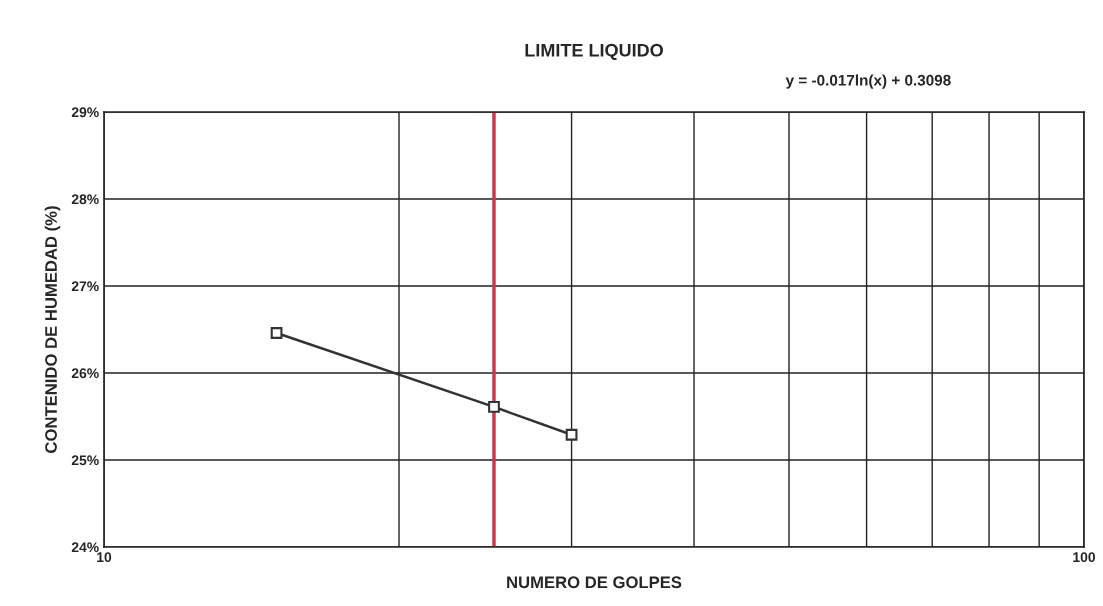 The height and width of the screenshot is (606, 1103). What do you see at coordinates (594, 51) in the screenshot?
I see `chart-title: LIMITE LIQUIDO` at bounding box center [594, 51].